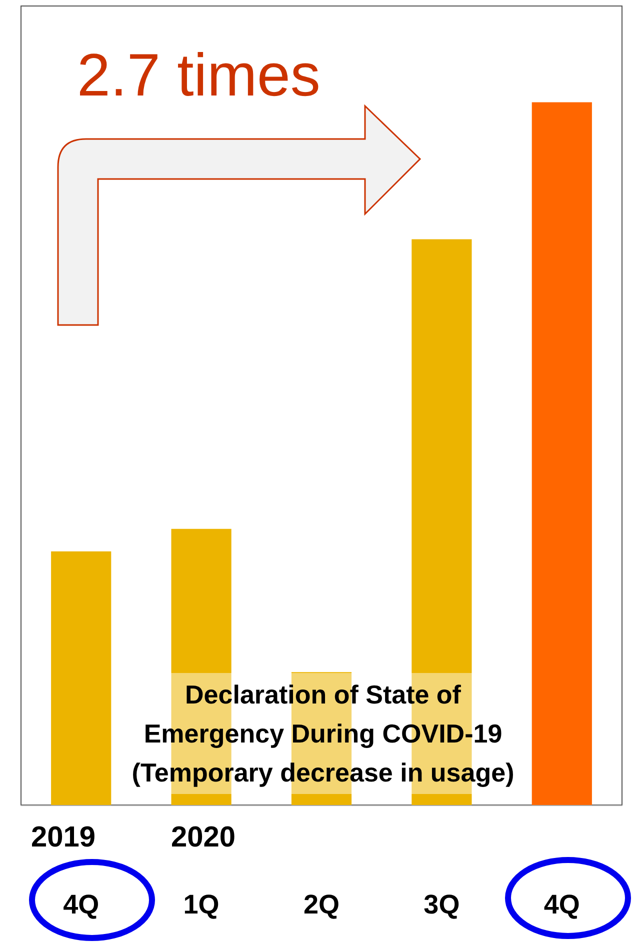  Describe the element at coordinates (442, 905) in the screenshot. I see `x-tick-label: 3Q` at that location.